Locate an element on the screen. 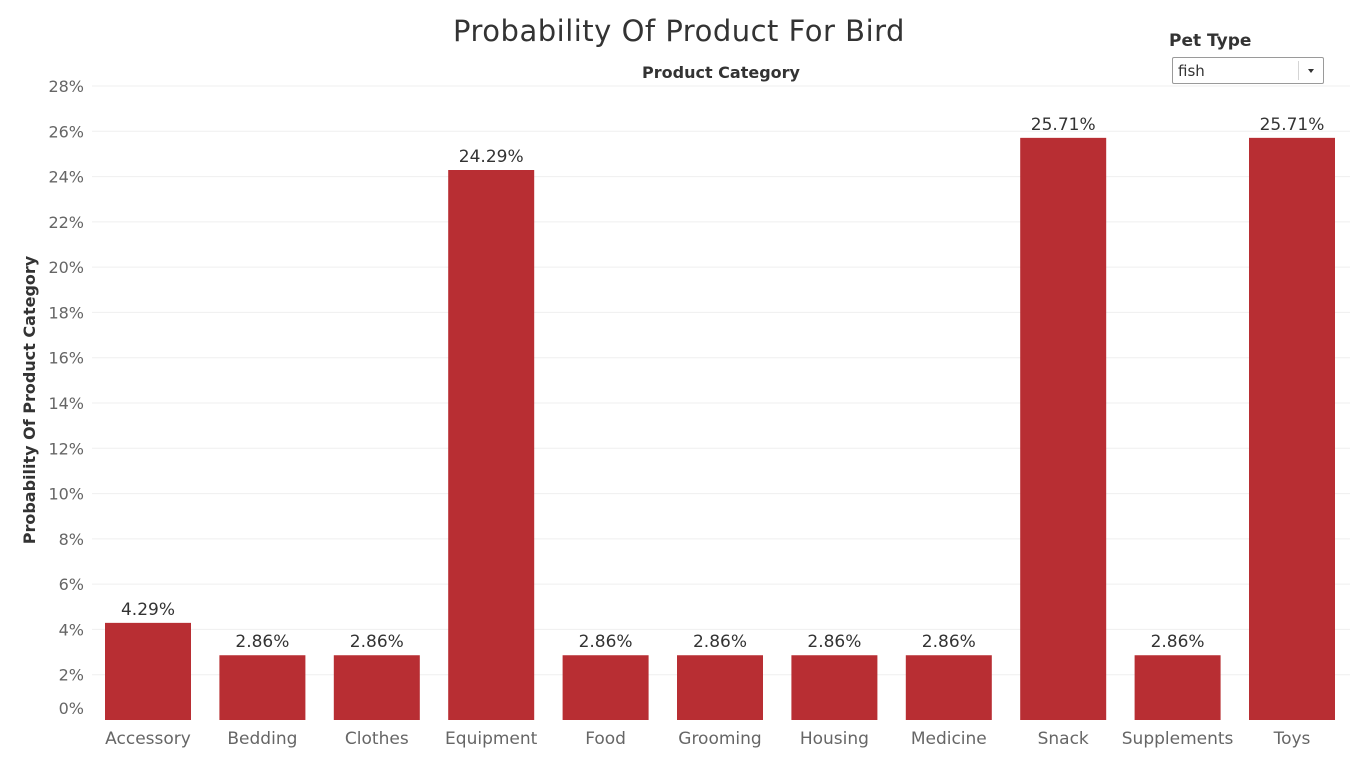  bar-grooming is located at coordinates (720, 687).